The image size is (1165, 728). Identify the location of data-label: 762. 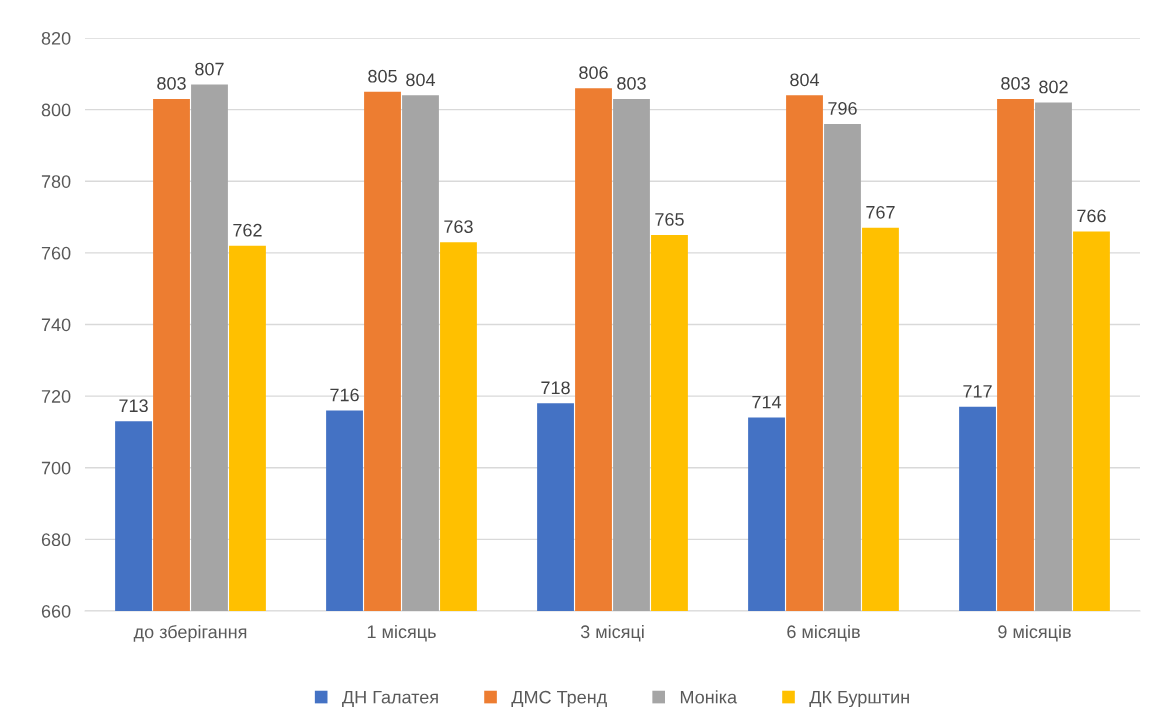
(247, 230).